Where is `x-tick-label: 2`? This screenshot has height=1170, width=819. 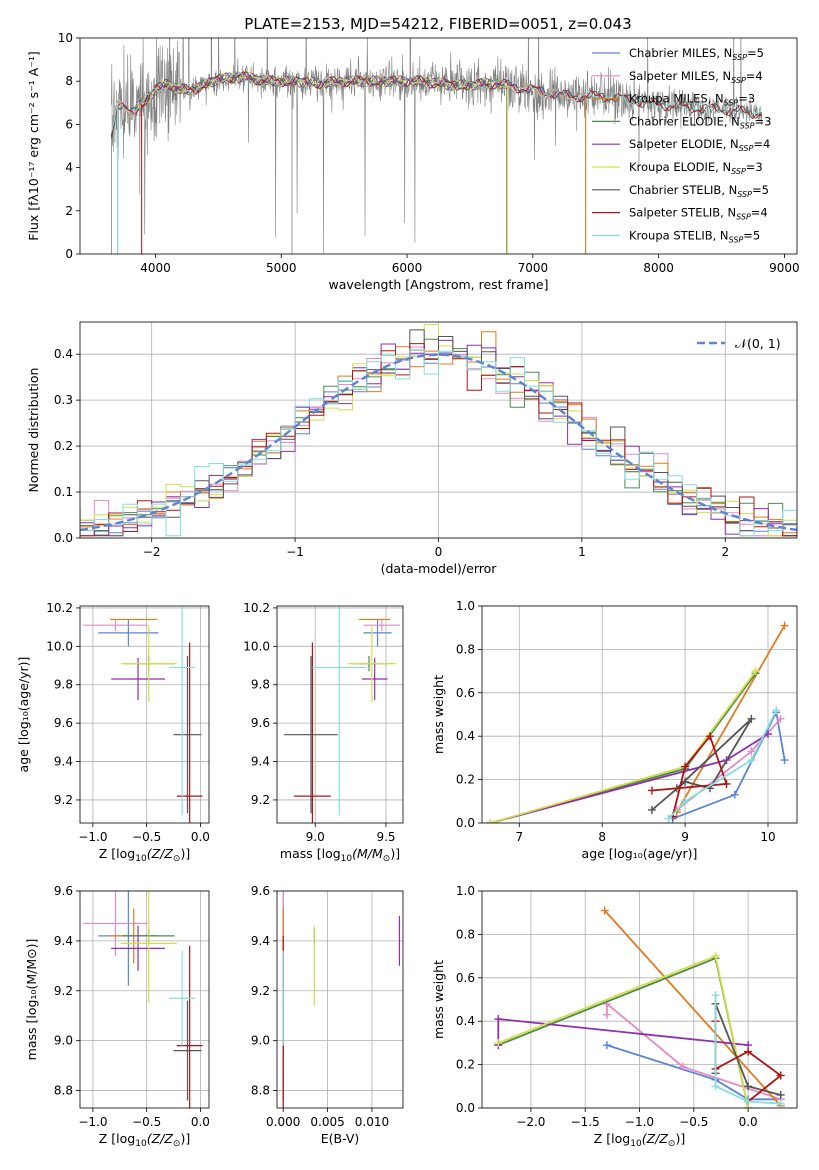 x-tick-label: 2 is located at coordinates (725, 552).